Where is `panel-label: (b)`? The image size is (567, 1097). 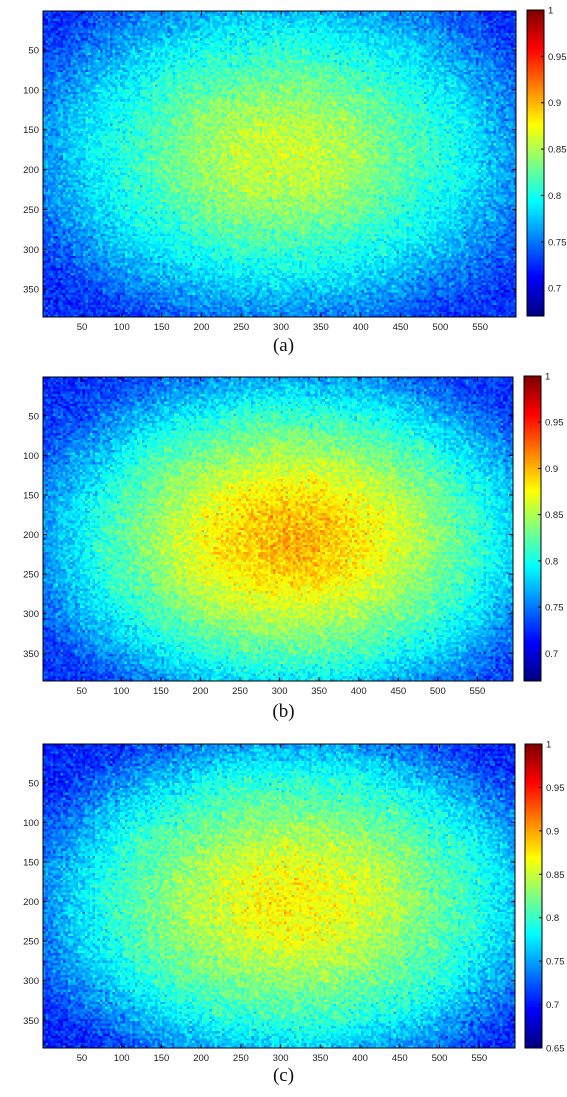
panel-label: (b) is located at coordinates (283, 711).